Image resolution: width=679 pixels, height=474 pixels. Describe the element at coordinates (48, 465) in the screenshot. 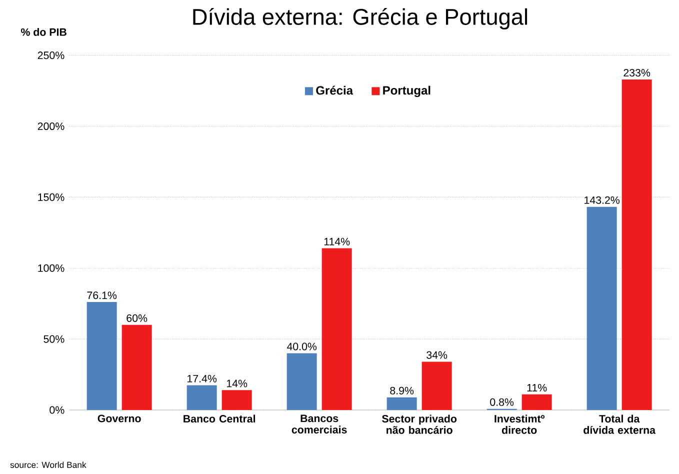

I see `source-note: source: World Bank` at that location.